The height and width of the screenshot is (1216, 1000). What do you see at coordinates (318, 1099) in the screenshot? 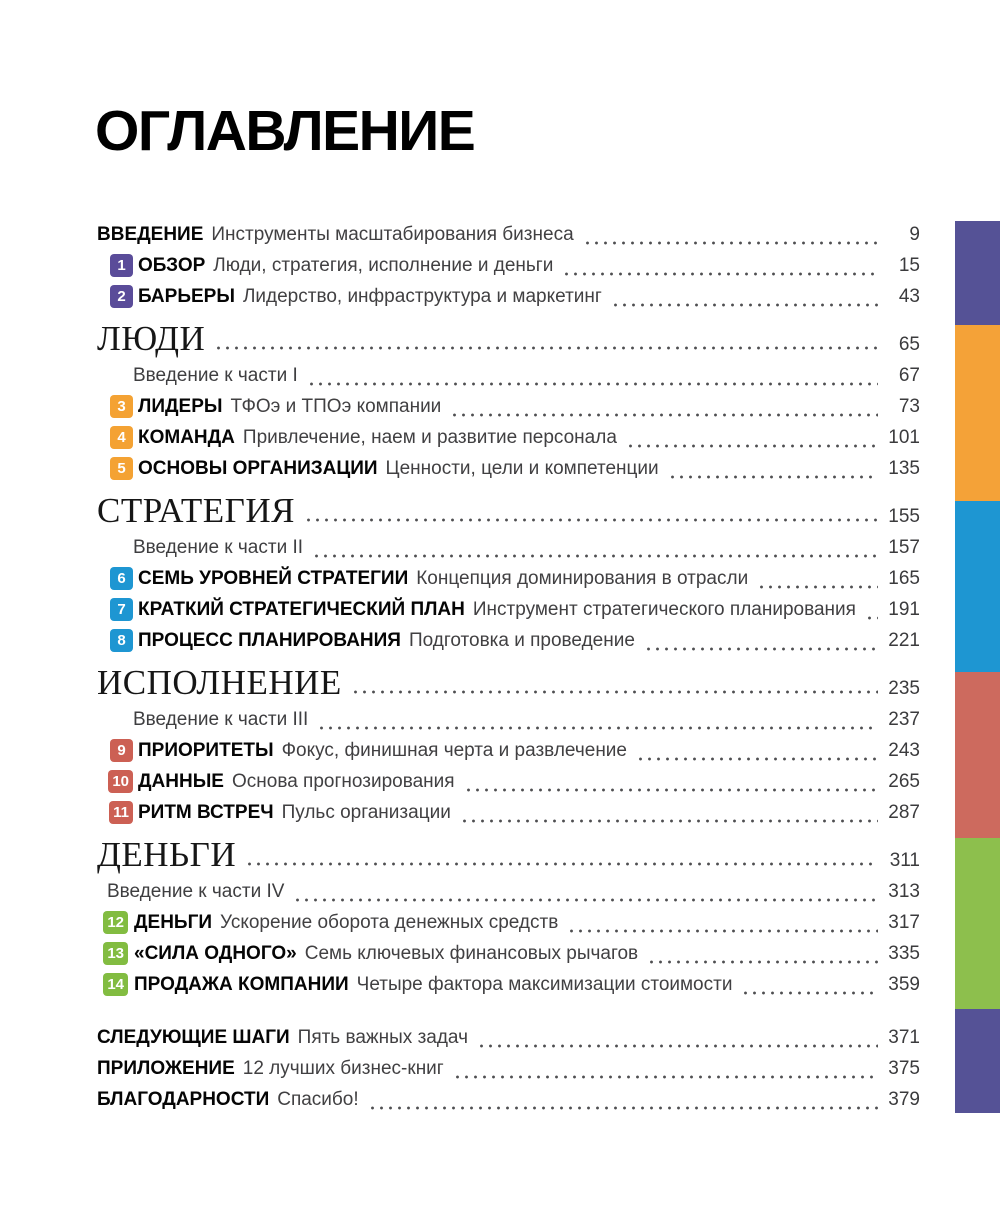
I see `entry-subtitle: Спасибо!` at bounding box center [318, 1099].